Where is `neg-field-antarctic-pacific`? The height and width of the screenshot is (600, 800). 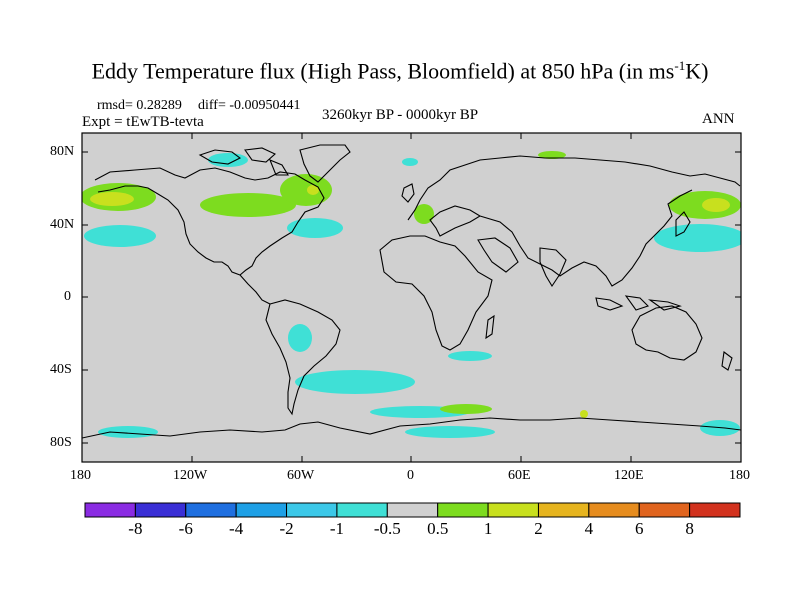 neg-field-antarctic-pacific is located at coordinates (128, 432).